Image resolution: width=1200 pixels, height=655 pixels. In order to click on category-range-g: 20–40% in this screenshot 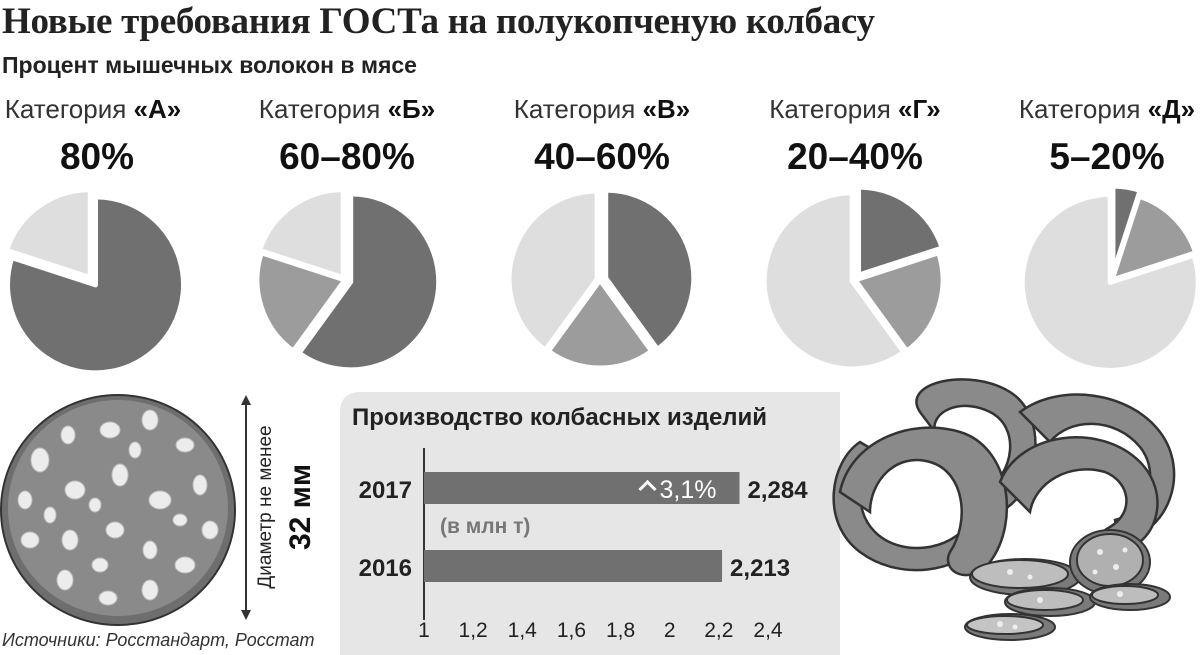, I will do `click(855, 156)`.